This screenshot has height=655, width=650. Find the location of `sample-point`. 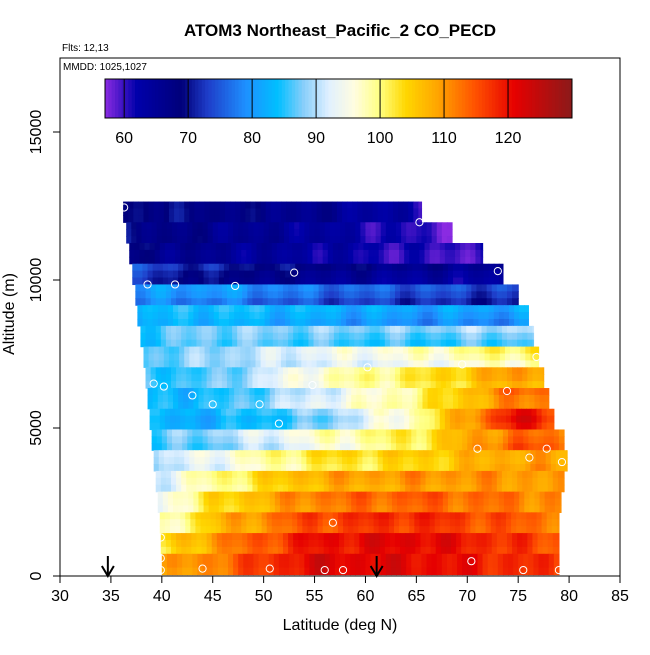

sample-point is located at coordinates (259, 404).